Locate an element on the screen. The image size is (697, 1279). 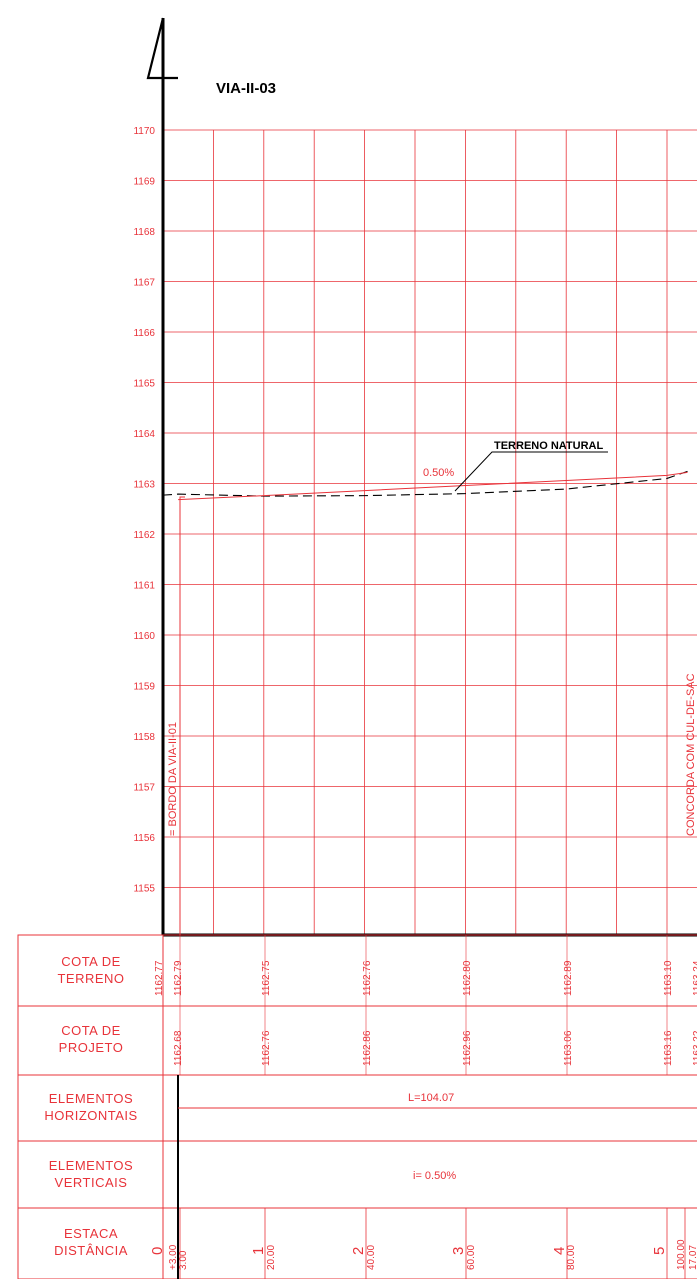
table-cell-value: 80.00 is located at coordinates (571, 1257).